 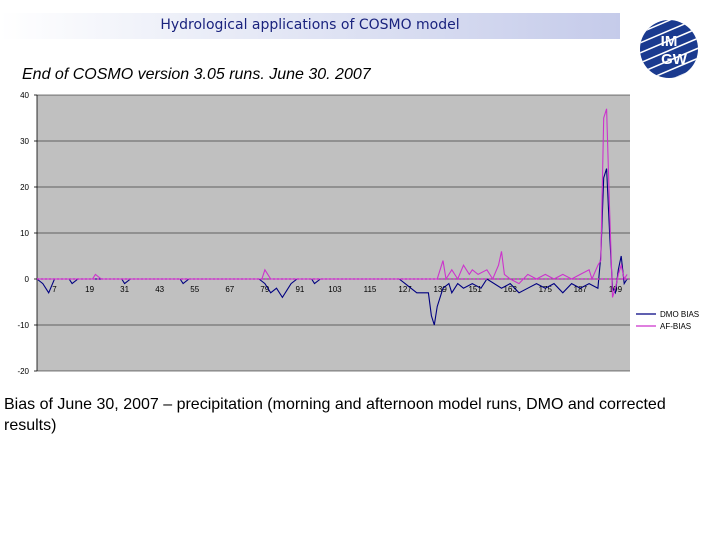 I want to click on page-title: Hydrological applications of COSMO model, so click(x=310, y=25).